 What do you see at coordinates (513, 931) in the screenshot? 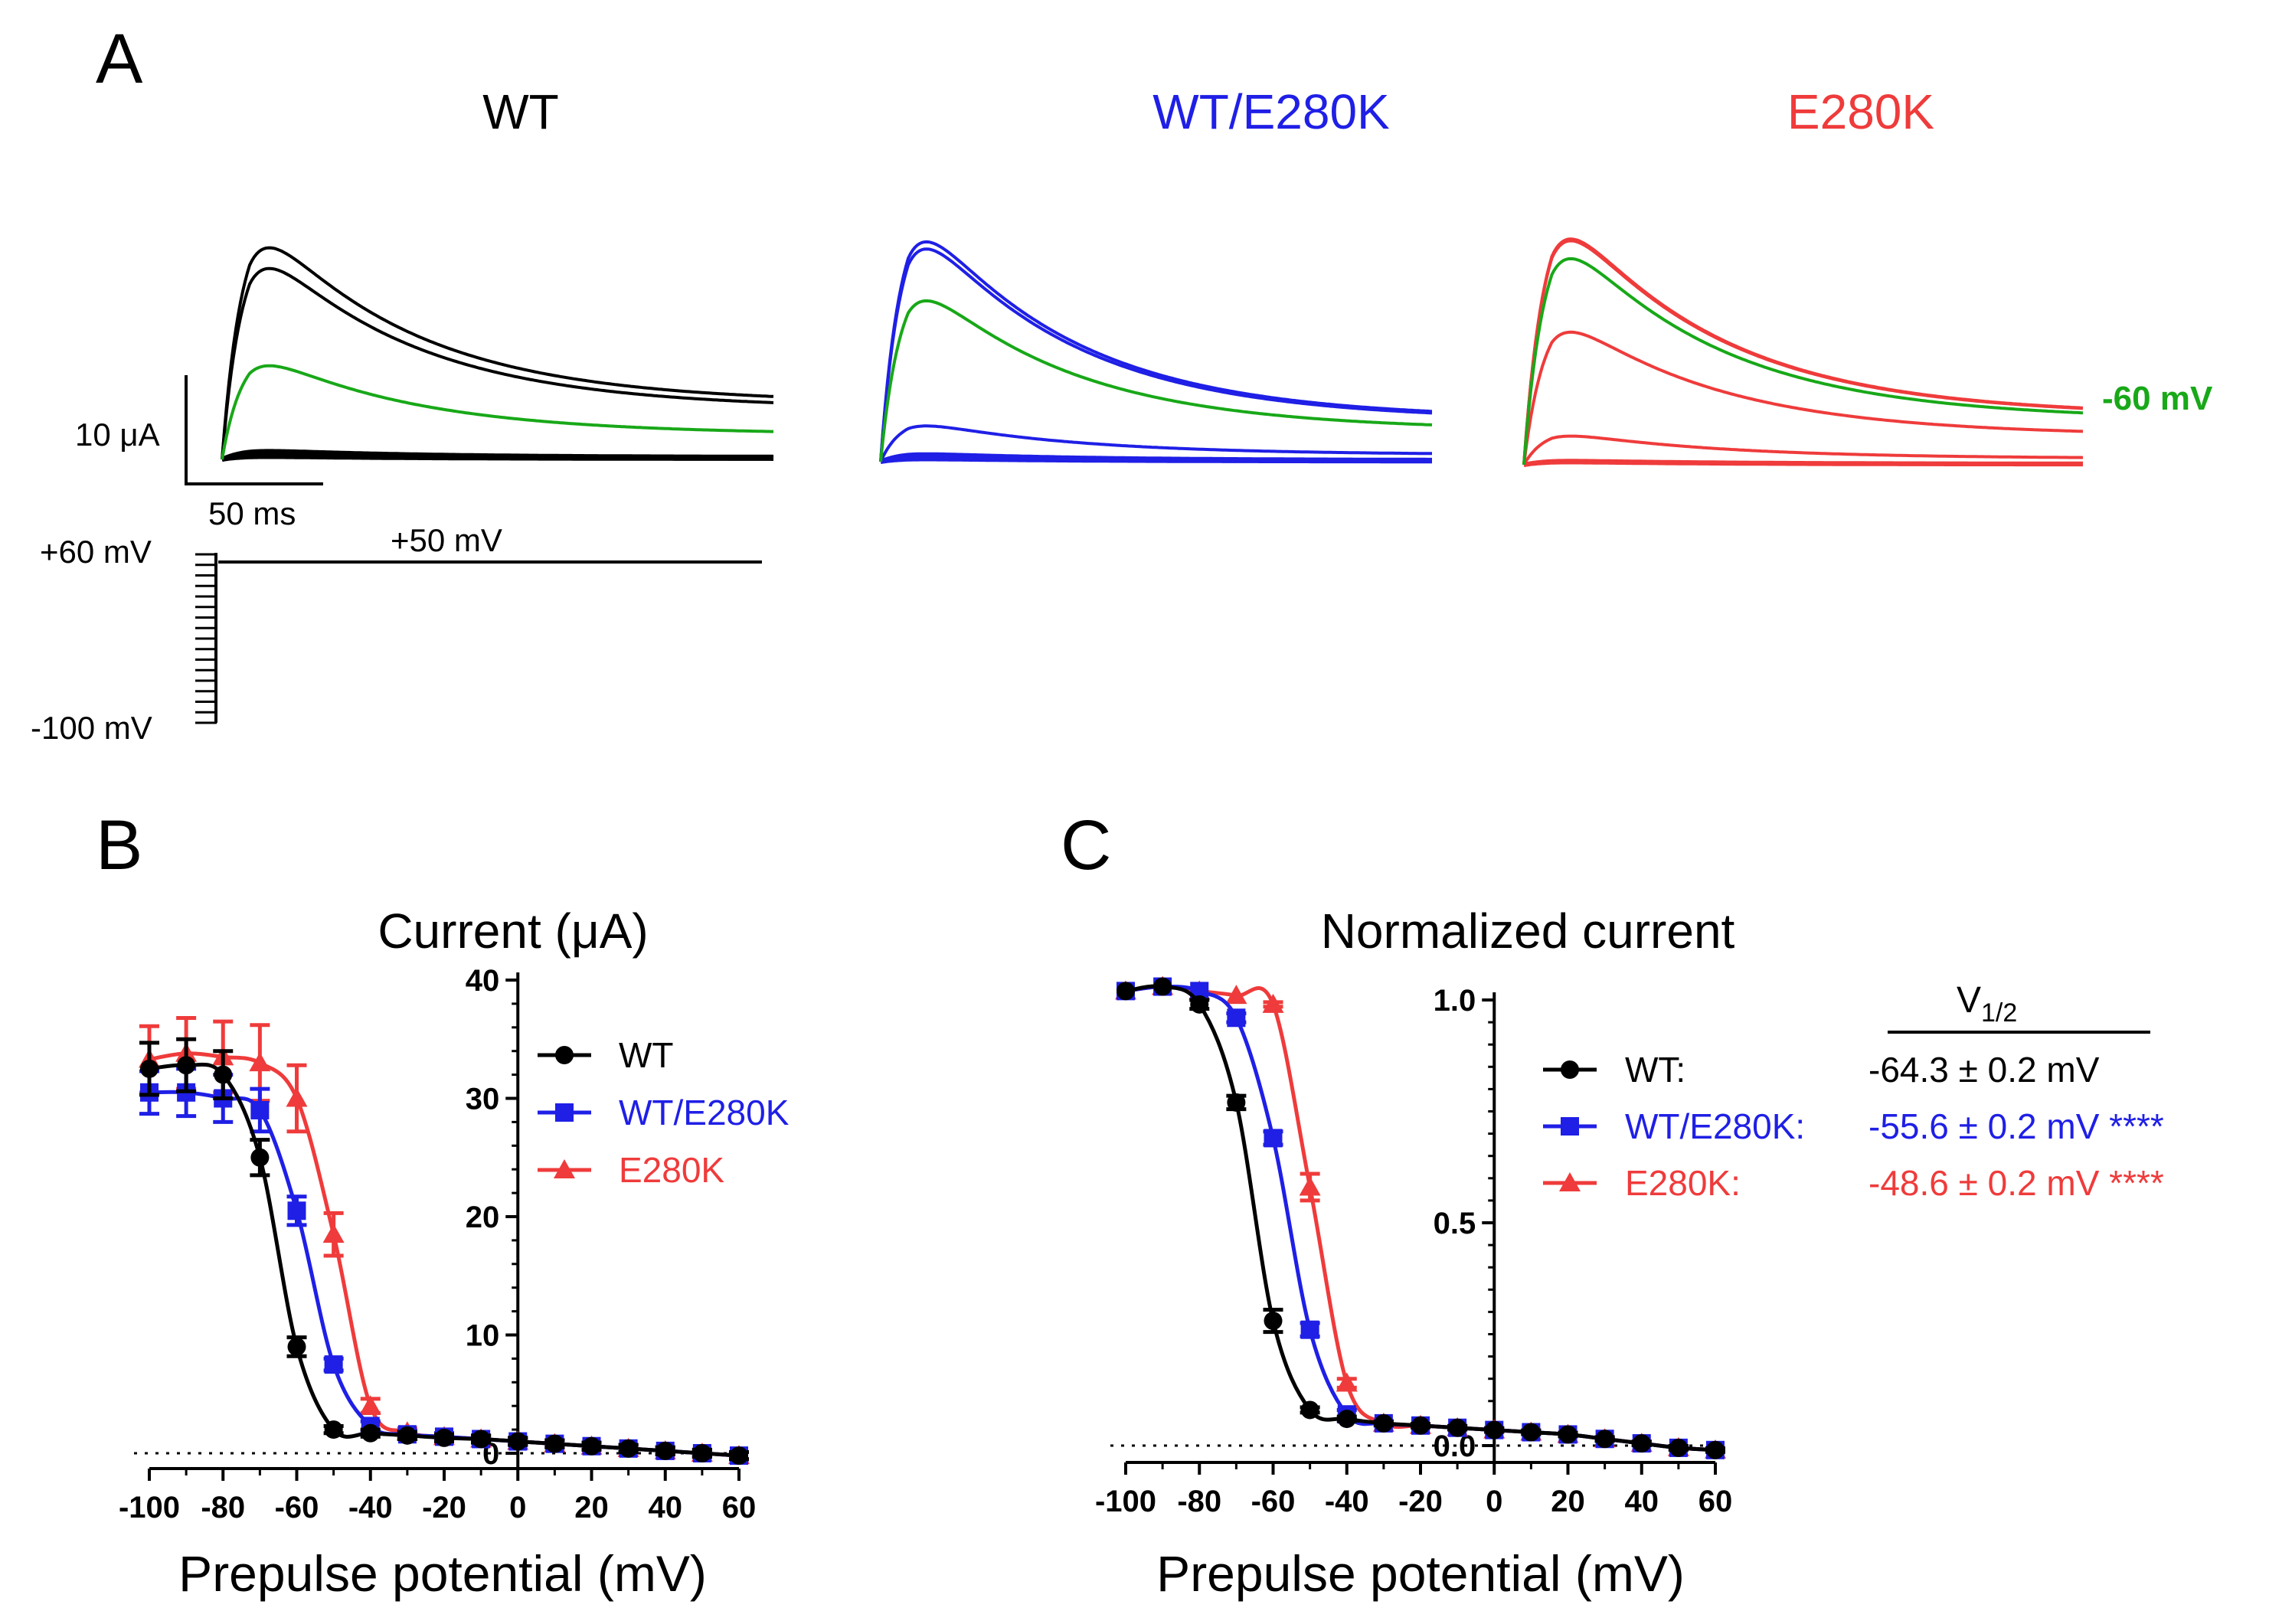
I see `panel-b-title: Current (μA)` at bounding box center [513, 931].